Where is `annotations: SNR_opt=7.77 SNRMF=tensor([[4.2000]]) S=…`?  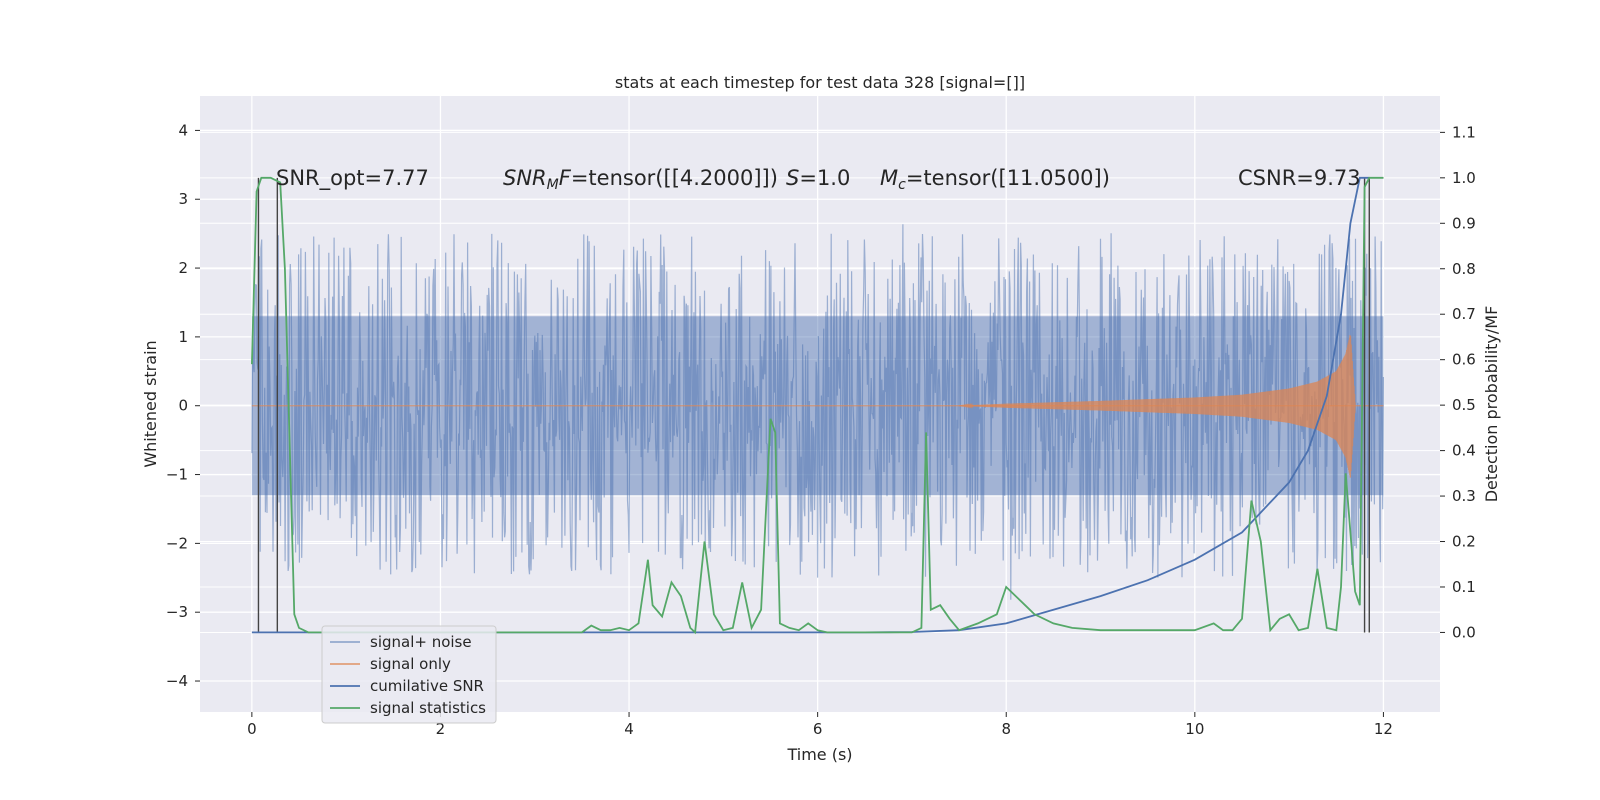 annotations: SNR_opt=7.77 SNRMF=tensor([[4.2000]]) S=… is located at coordinates (818, 179).